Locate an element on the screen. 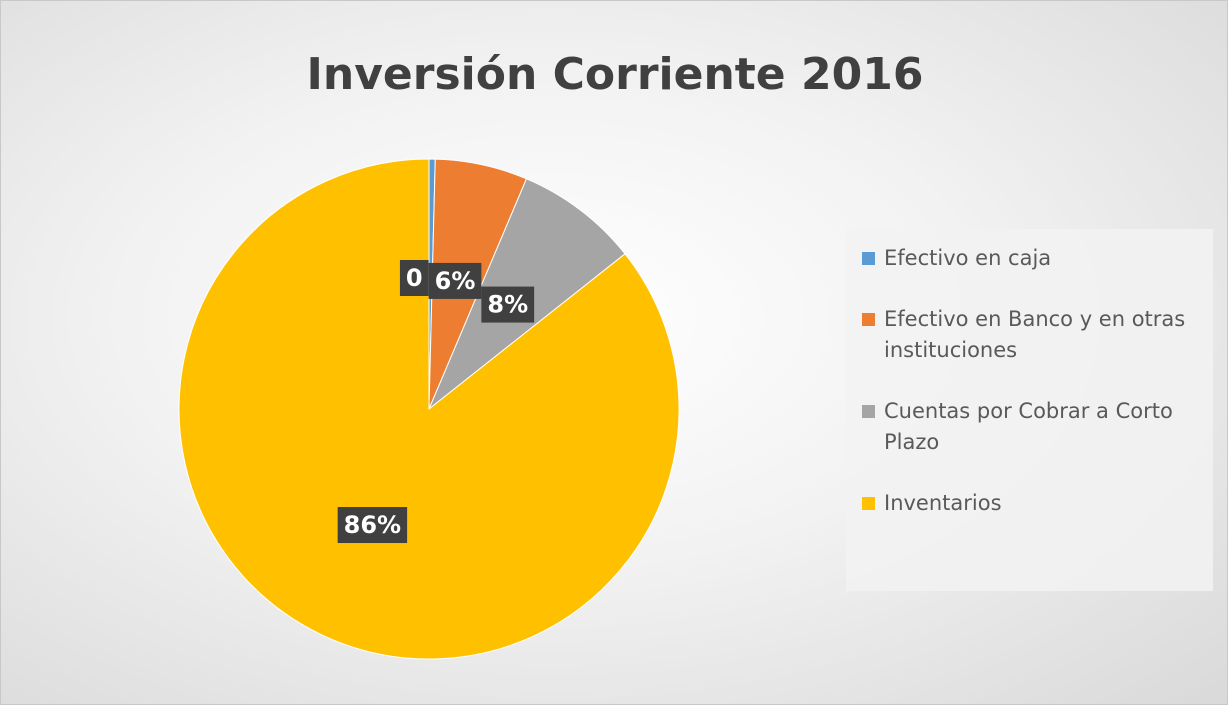 This screenshot has width=1228, height=705. legend-label: Cuentas por Cobrar a Corto Plazo is located at coordinates (1028, 426).